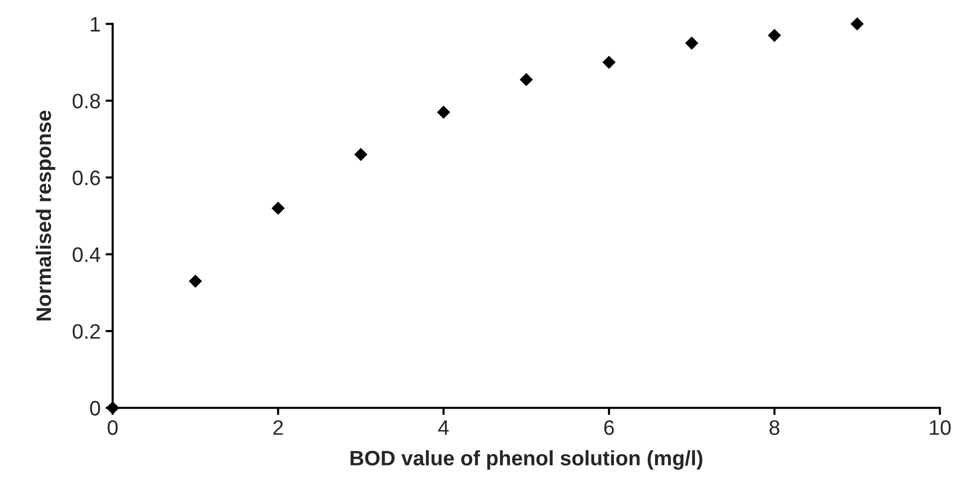 Image resolution: width=963 pixels, height=498 pixels. I want to click on y-tick-label: 0, so click(95, 408).